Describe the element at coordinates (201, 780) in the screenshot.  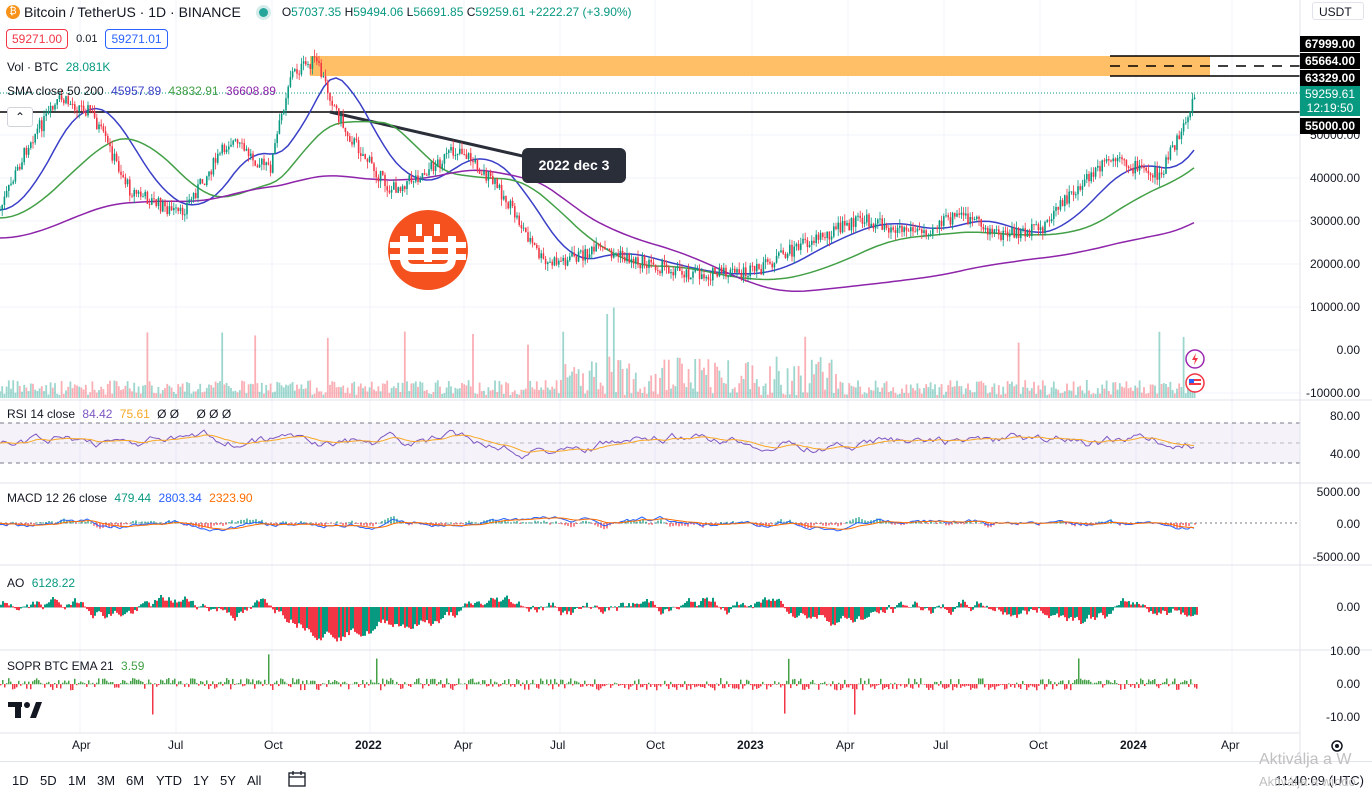
I see `range-1y-button: 1Y` at that location.